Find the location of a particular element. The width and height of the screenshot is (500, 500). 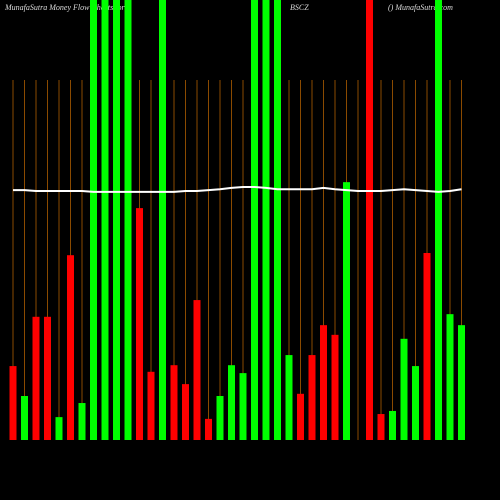

money-flow-line is located at coordinates (237, 189).